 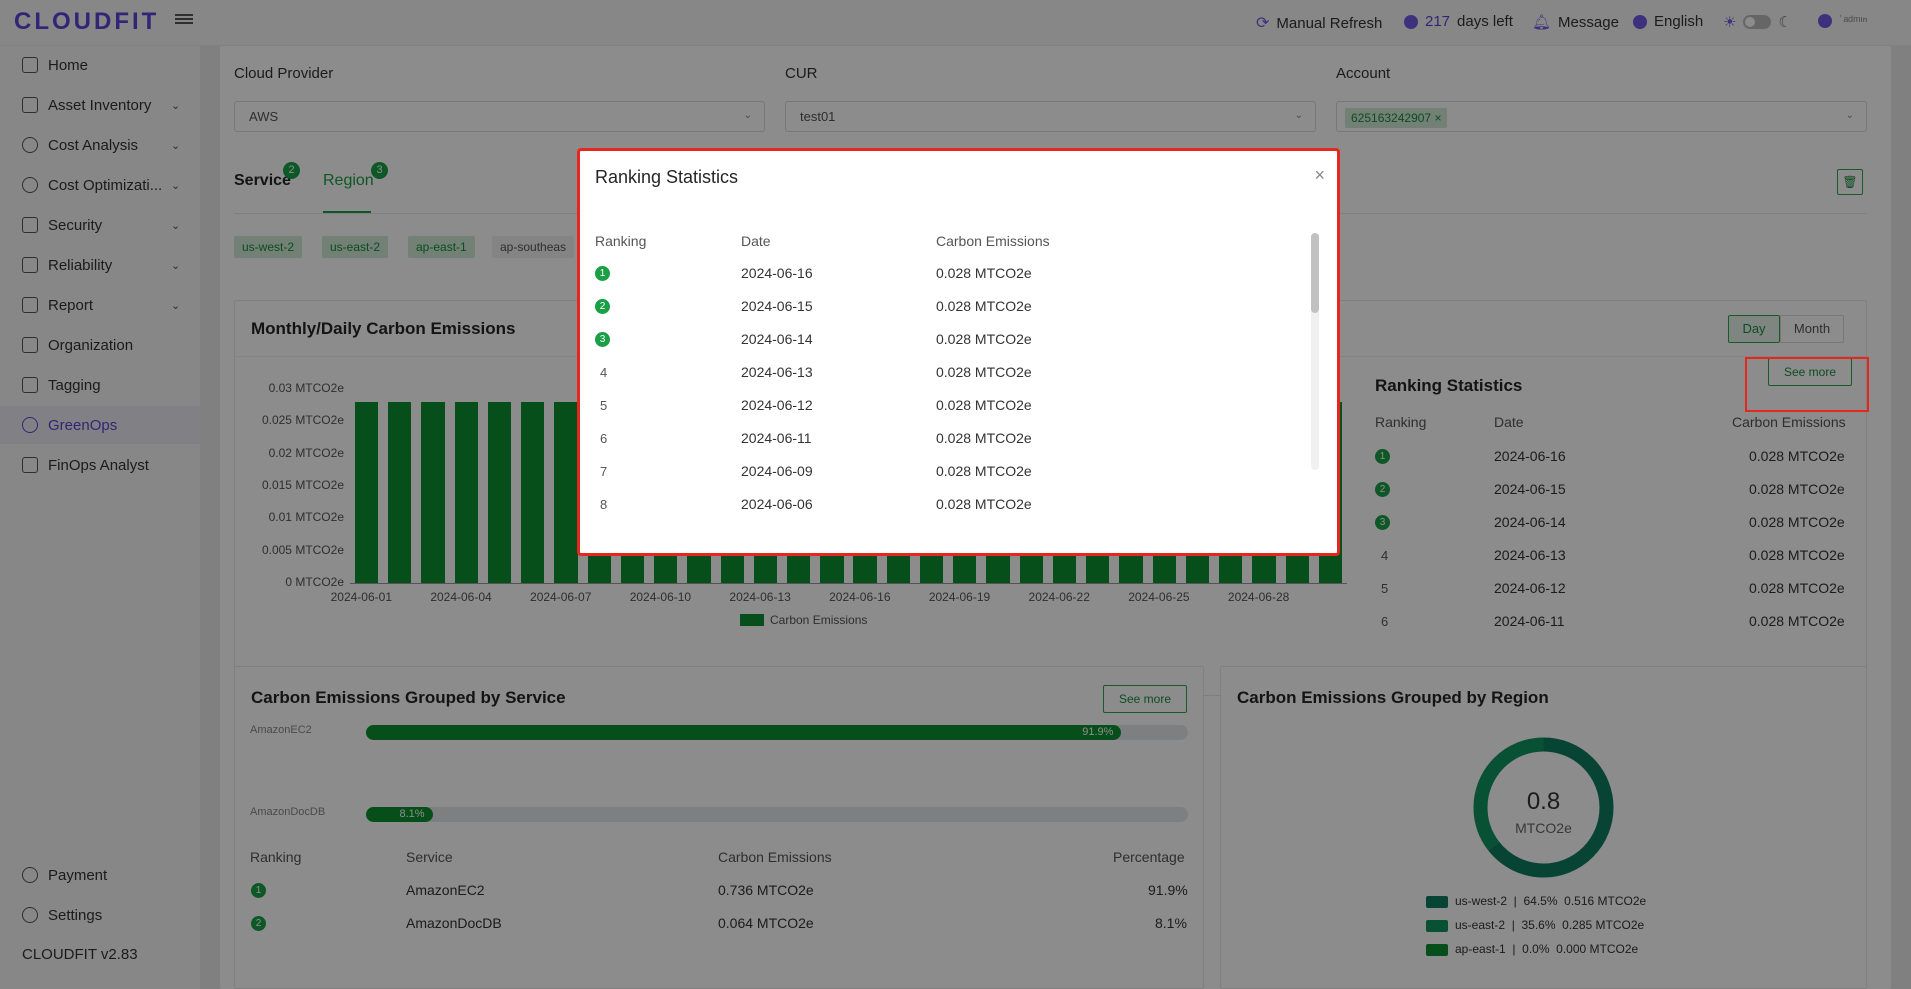 What do you see at coordinates (1850, 182) in the screenshot?
I see `delete-icon: 🗑︎` at bounding box center [1850, 182].